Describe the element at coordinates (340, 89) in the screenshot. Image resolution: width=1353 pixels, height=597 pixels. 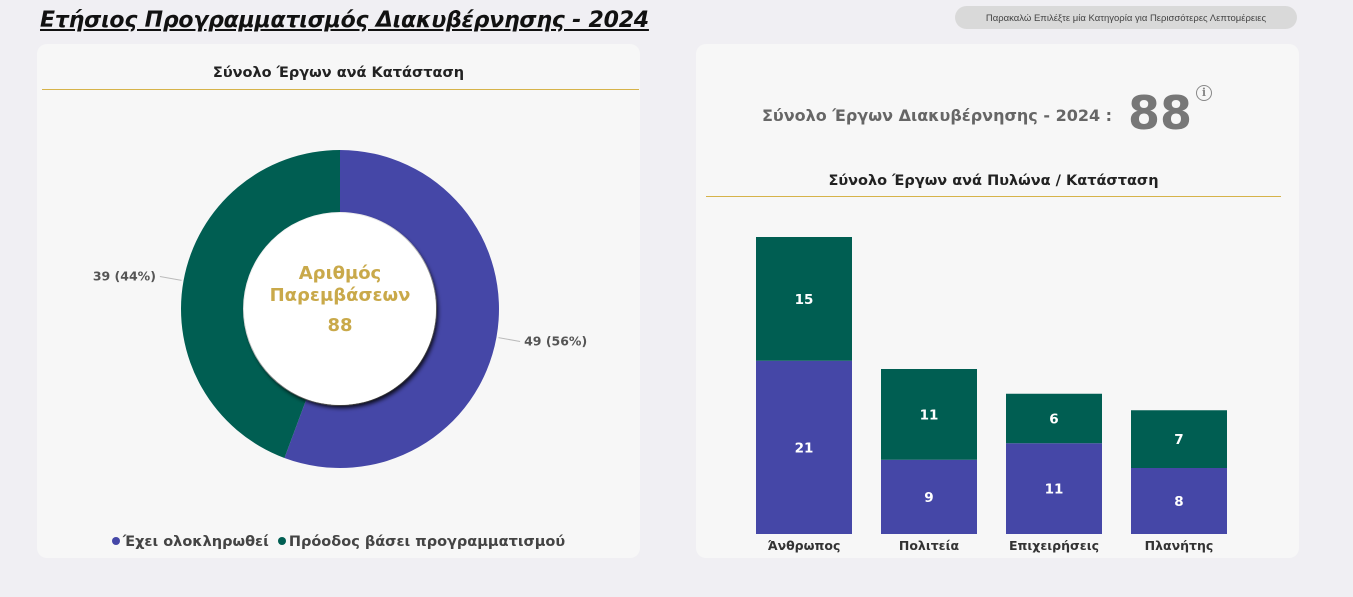
I see `donut-title-rule` at that location.